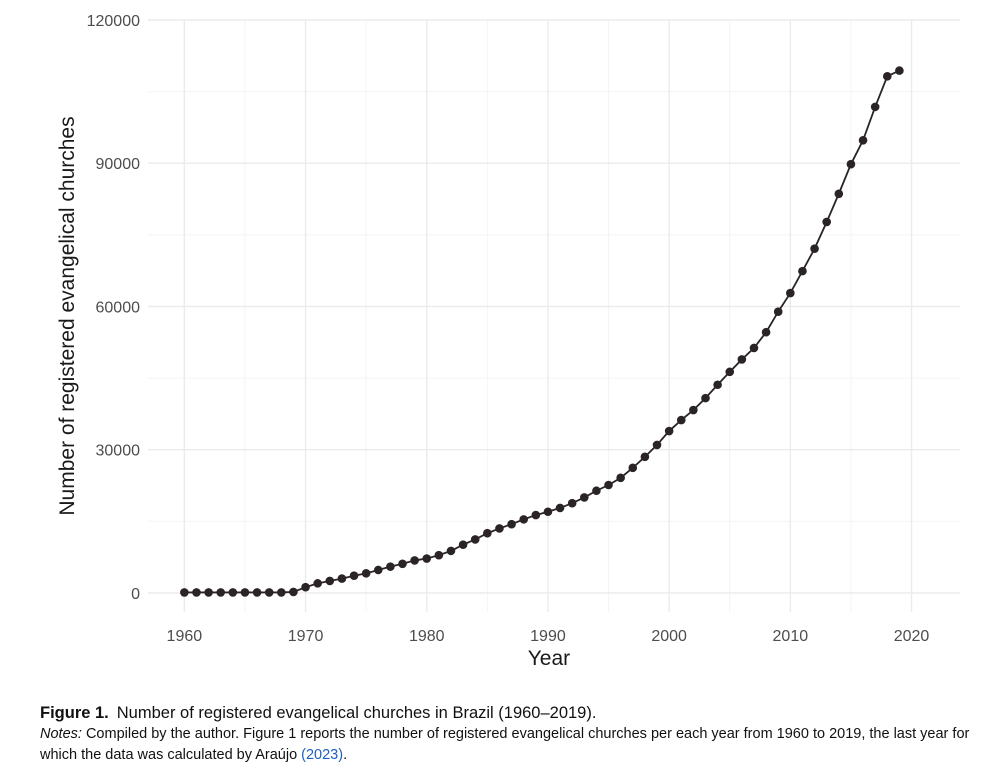  Describe the element at coordinates (135, 594) in the screenshot. I see `y-tick-label: 0` at that location.